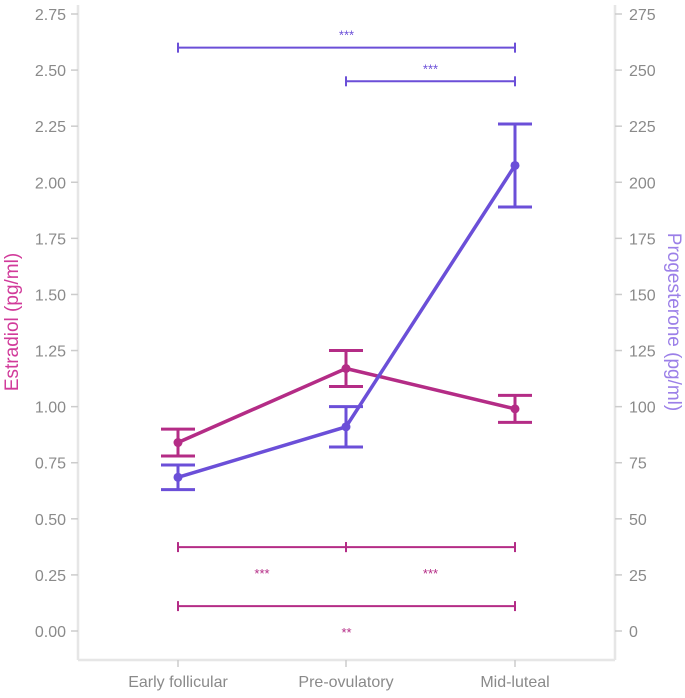 This screenshot has height=698, width=685. Describe the element at coordinates (50, 520) in the screenshot. I see `y-left-tick-label: 0.50` at that location.